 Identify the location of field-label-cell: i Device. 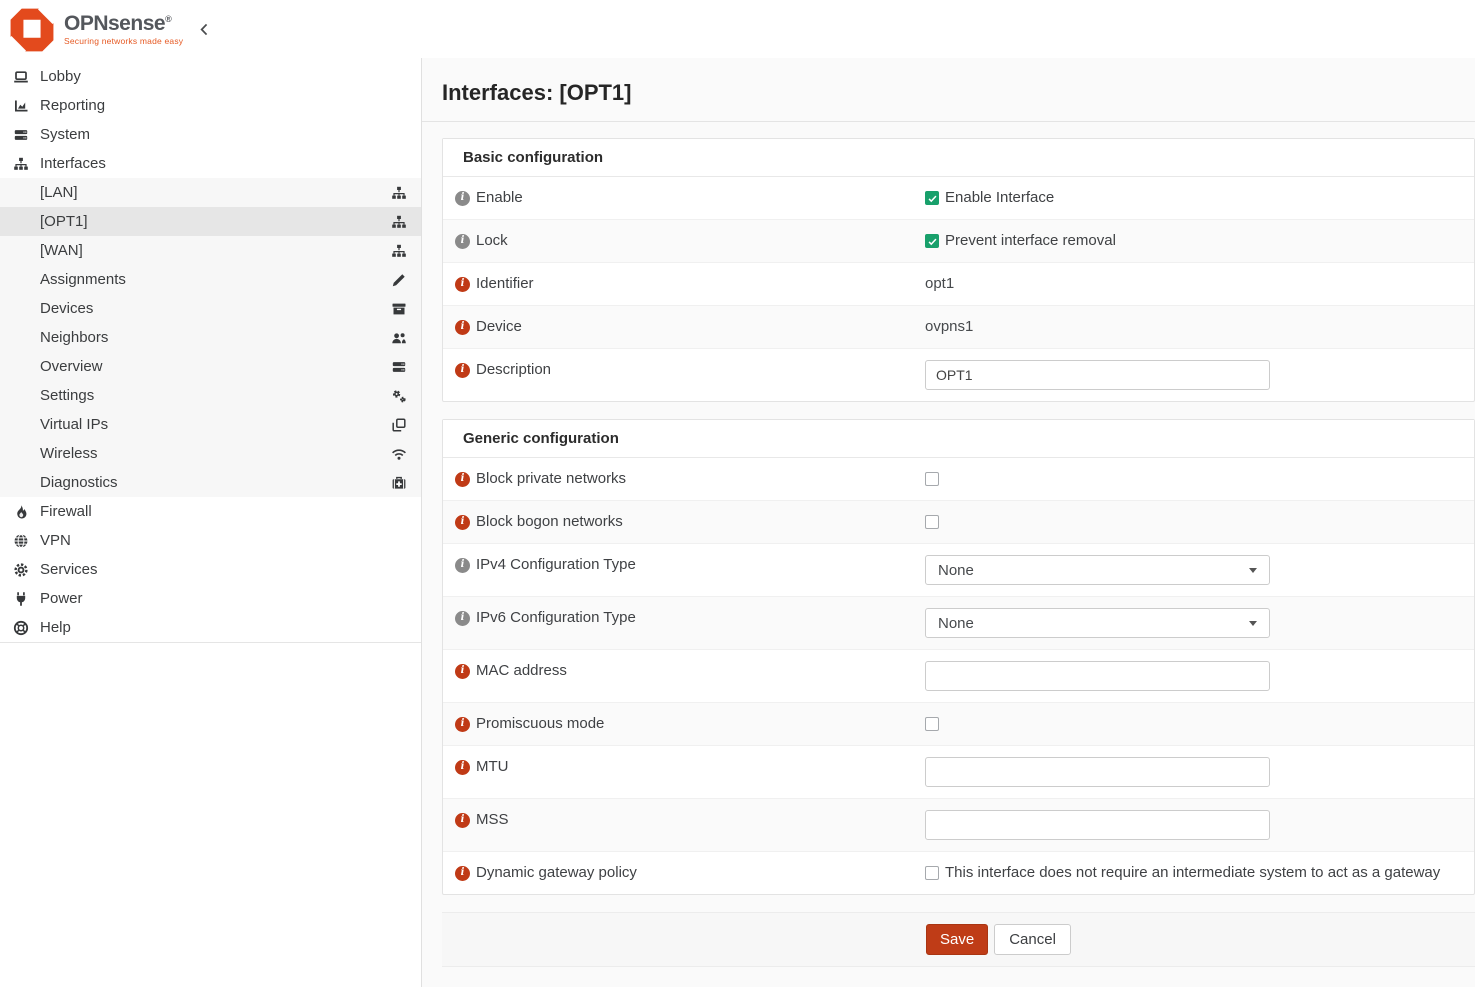
(684, 327).